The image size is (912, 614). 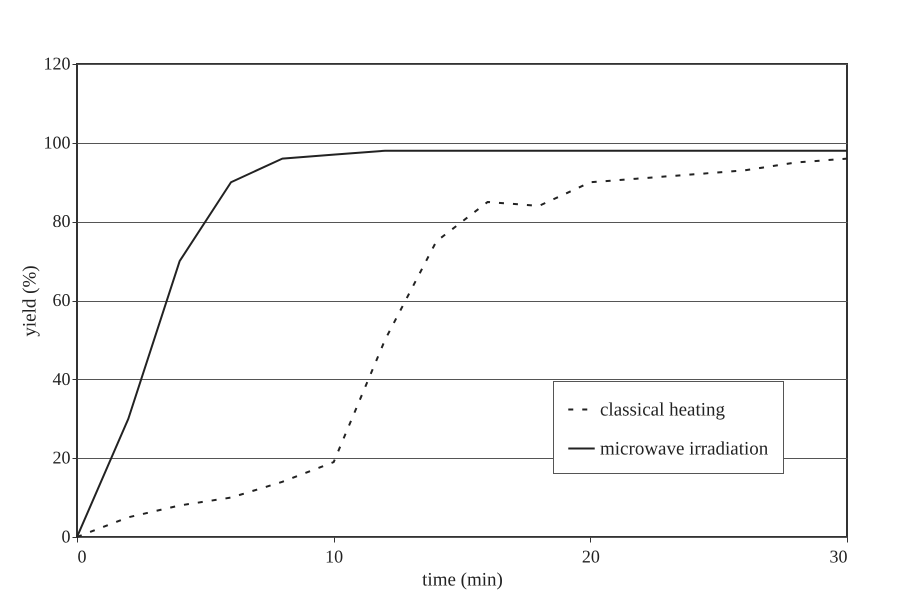 What do you see at coordinates (30, 301) in the screenshot?
I see `y-axis-title: yield (%)` at bounding box center [30, 301].